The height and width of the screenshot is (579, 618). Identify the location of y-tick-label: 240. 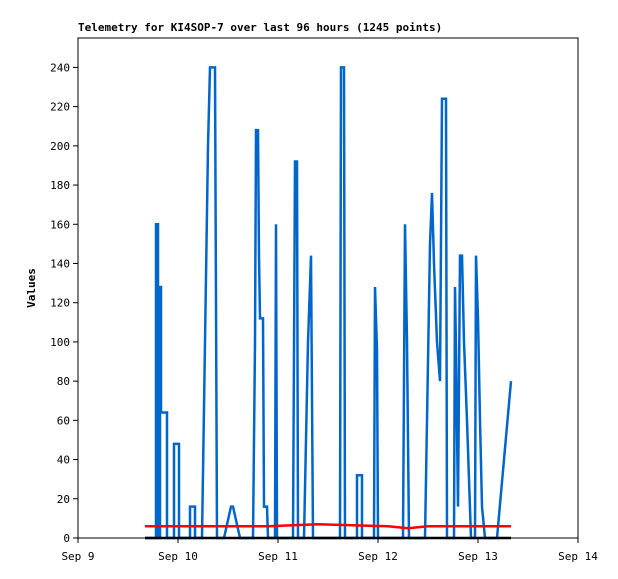
(60, 67).